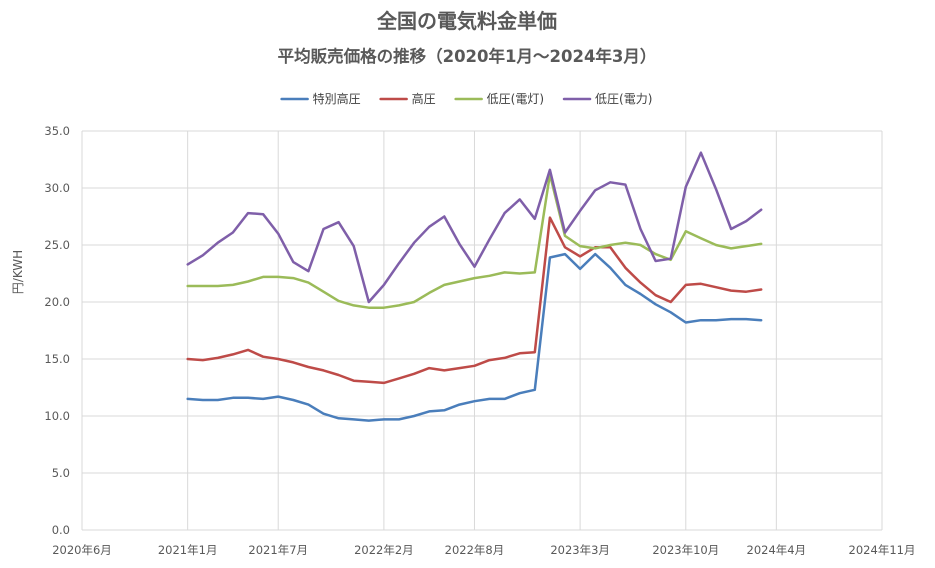 The width and height of the screenshot is (935, 568). What do you see at coordinates (57, 302) in the screenshot?
I see `y-tick-label: 20.0` at bounding box center [57, 302].